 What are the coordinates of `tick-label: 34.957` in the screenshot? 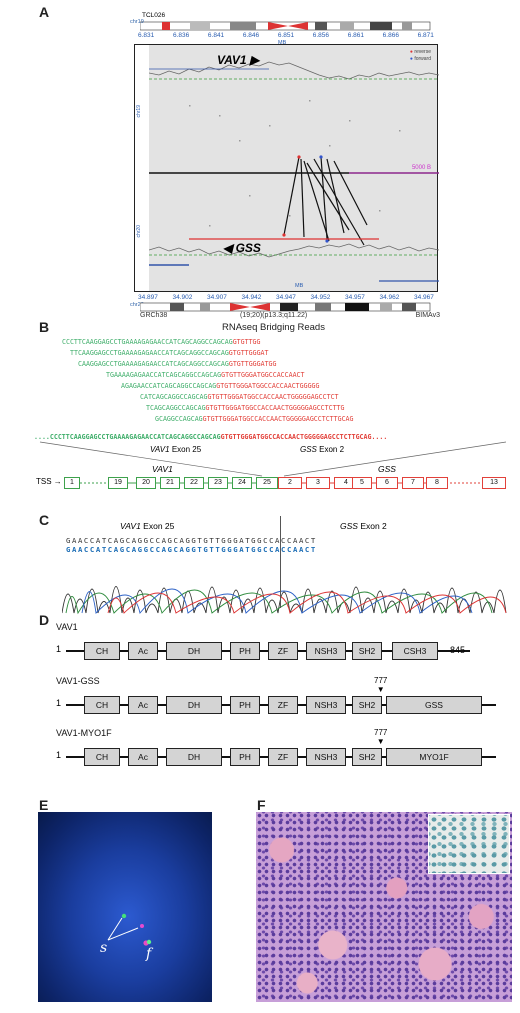 It's located at (355, 297).